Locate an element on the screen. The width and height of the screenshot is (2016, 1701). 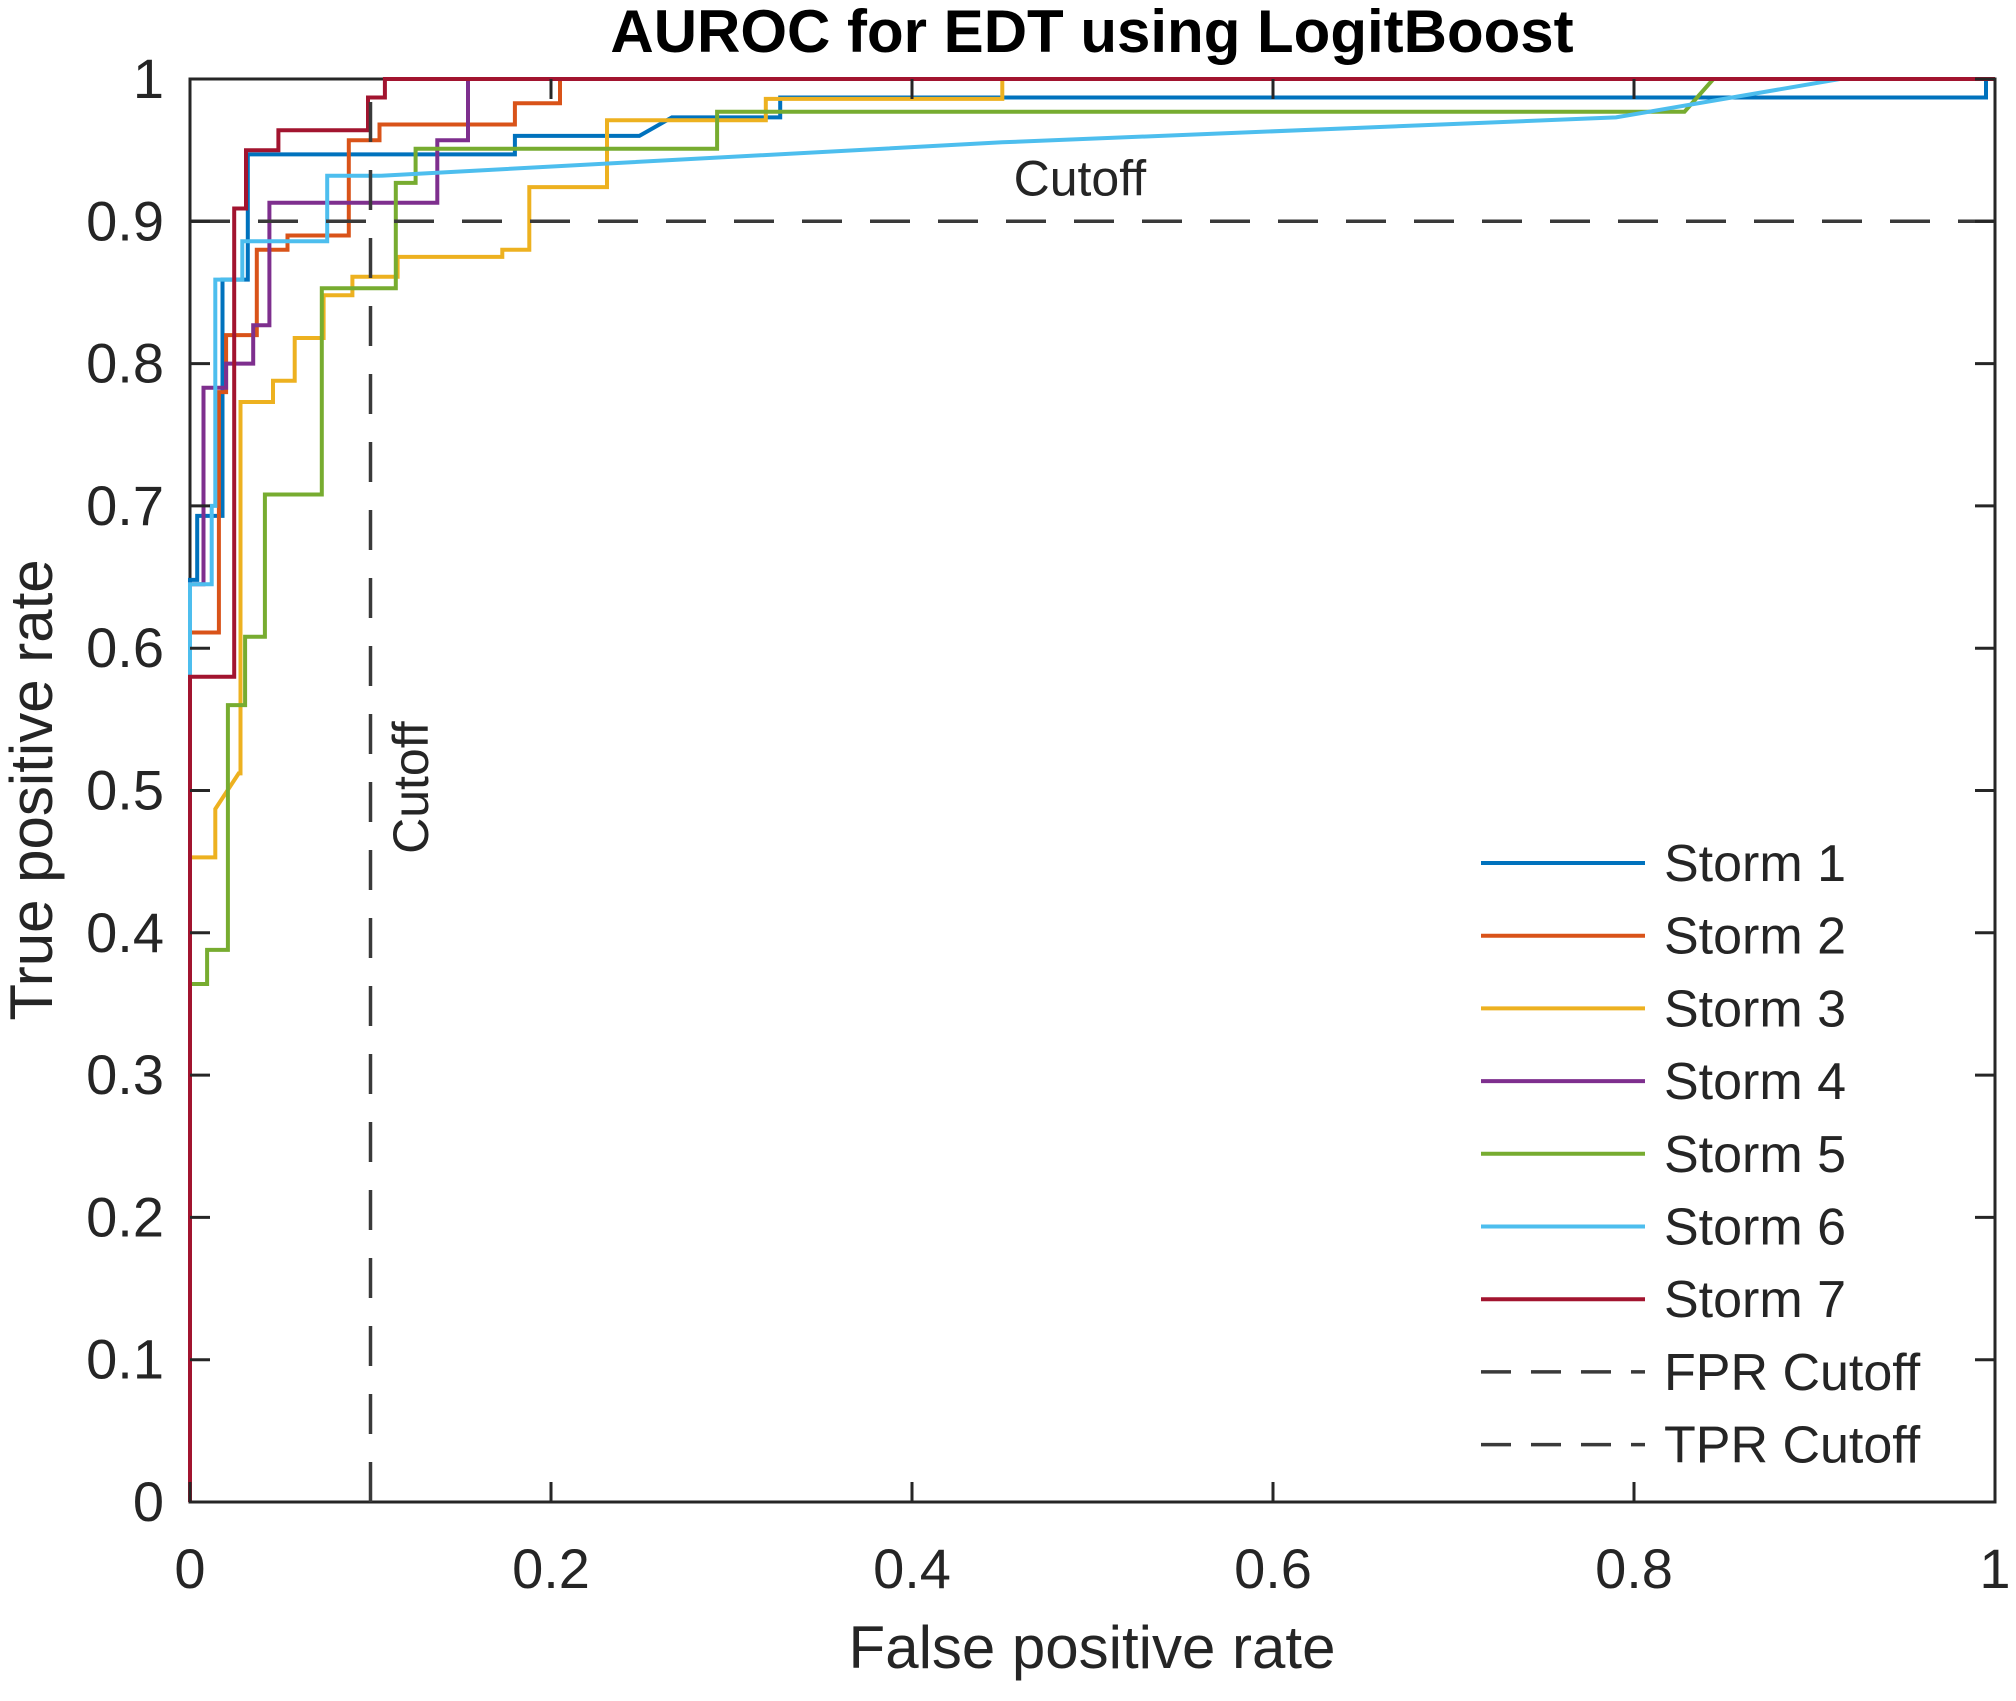
legend-item-storm-4: Storm 4 is located at coordinates (1663, 1082).